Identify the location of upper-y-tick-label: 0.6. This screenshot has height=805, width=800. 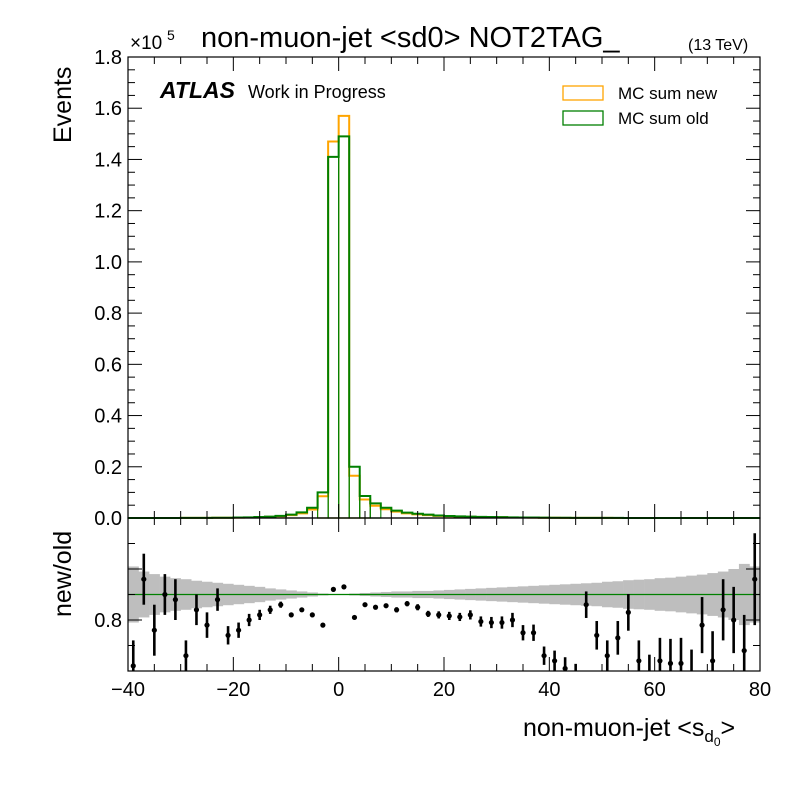
(108, 365).